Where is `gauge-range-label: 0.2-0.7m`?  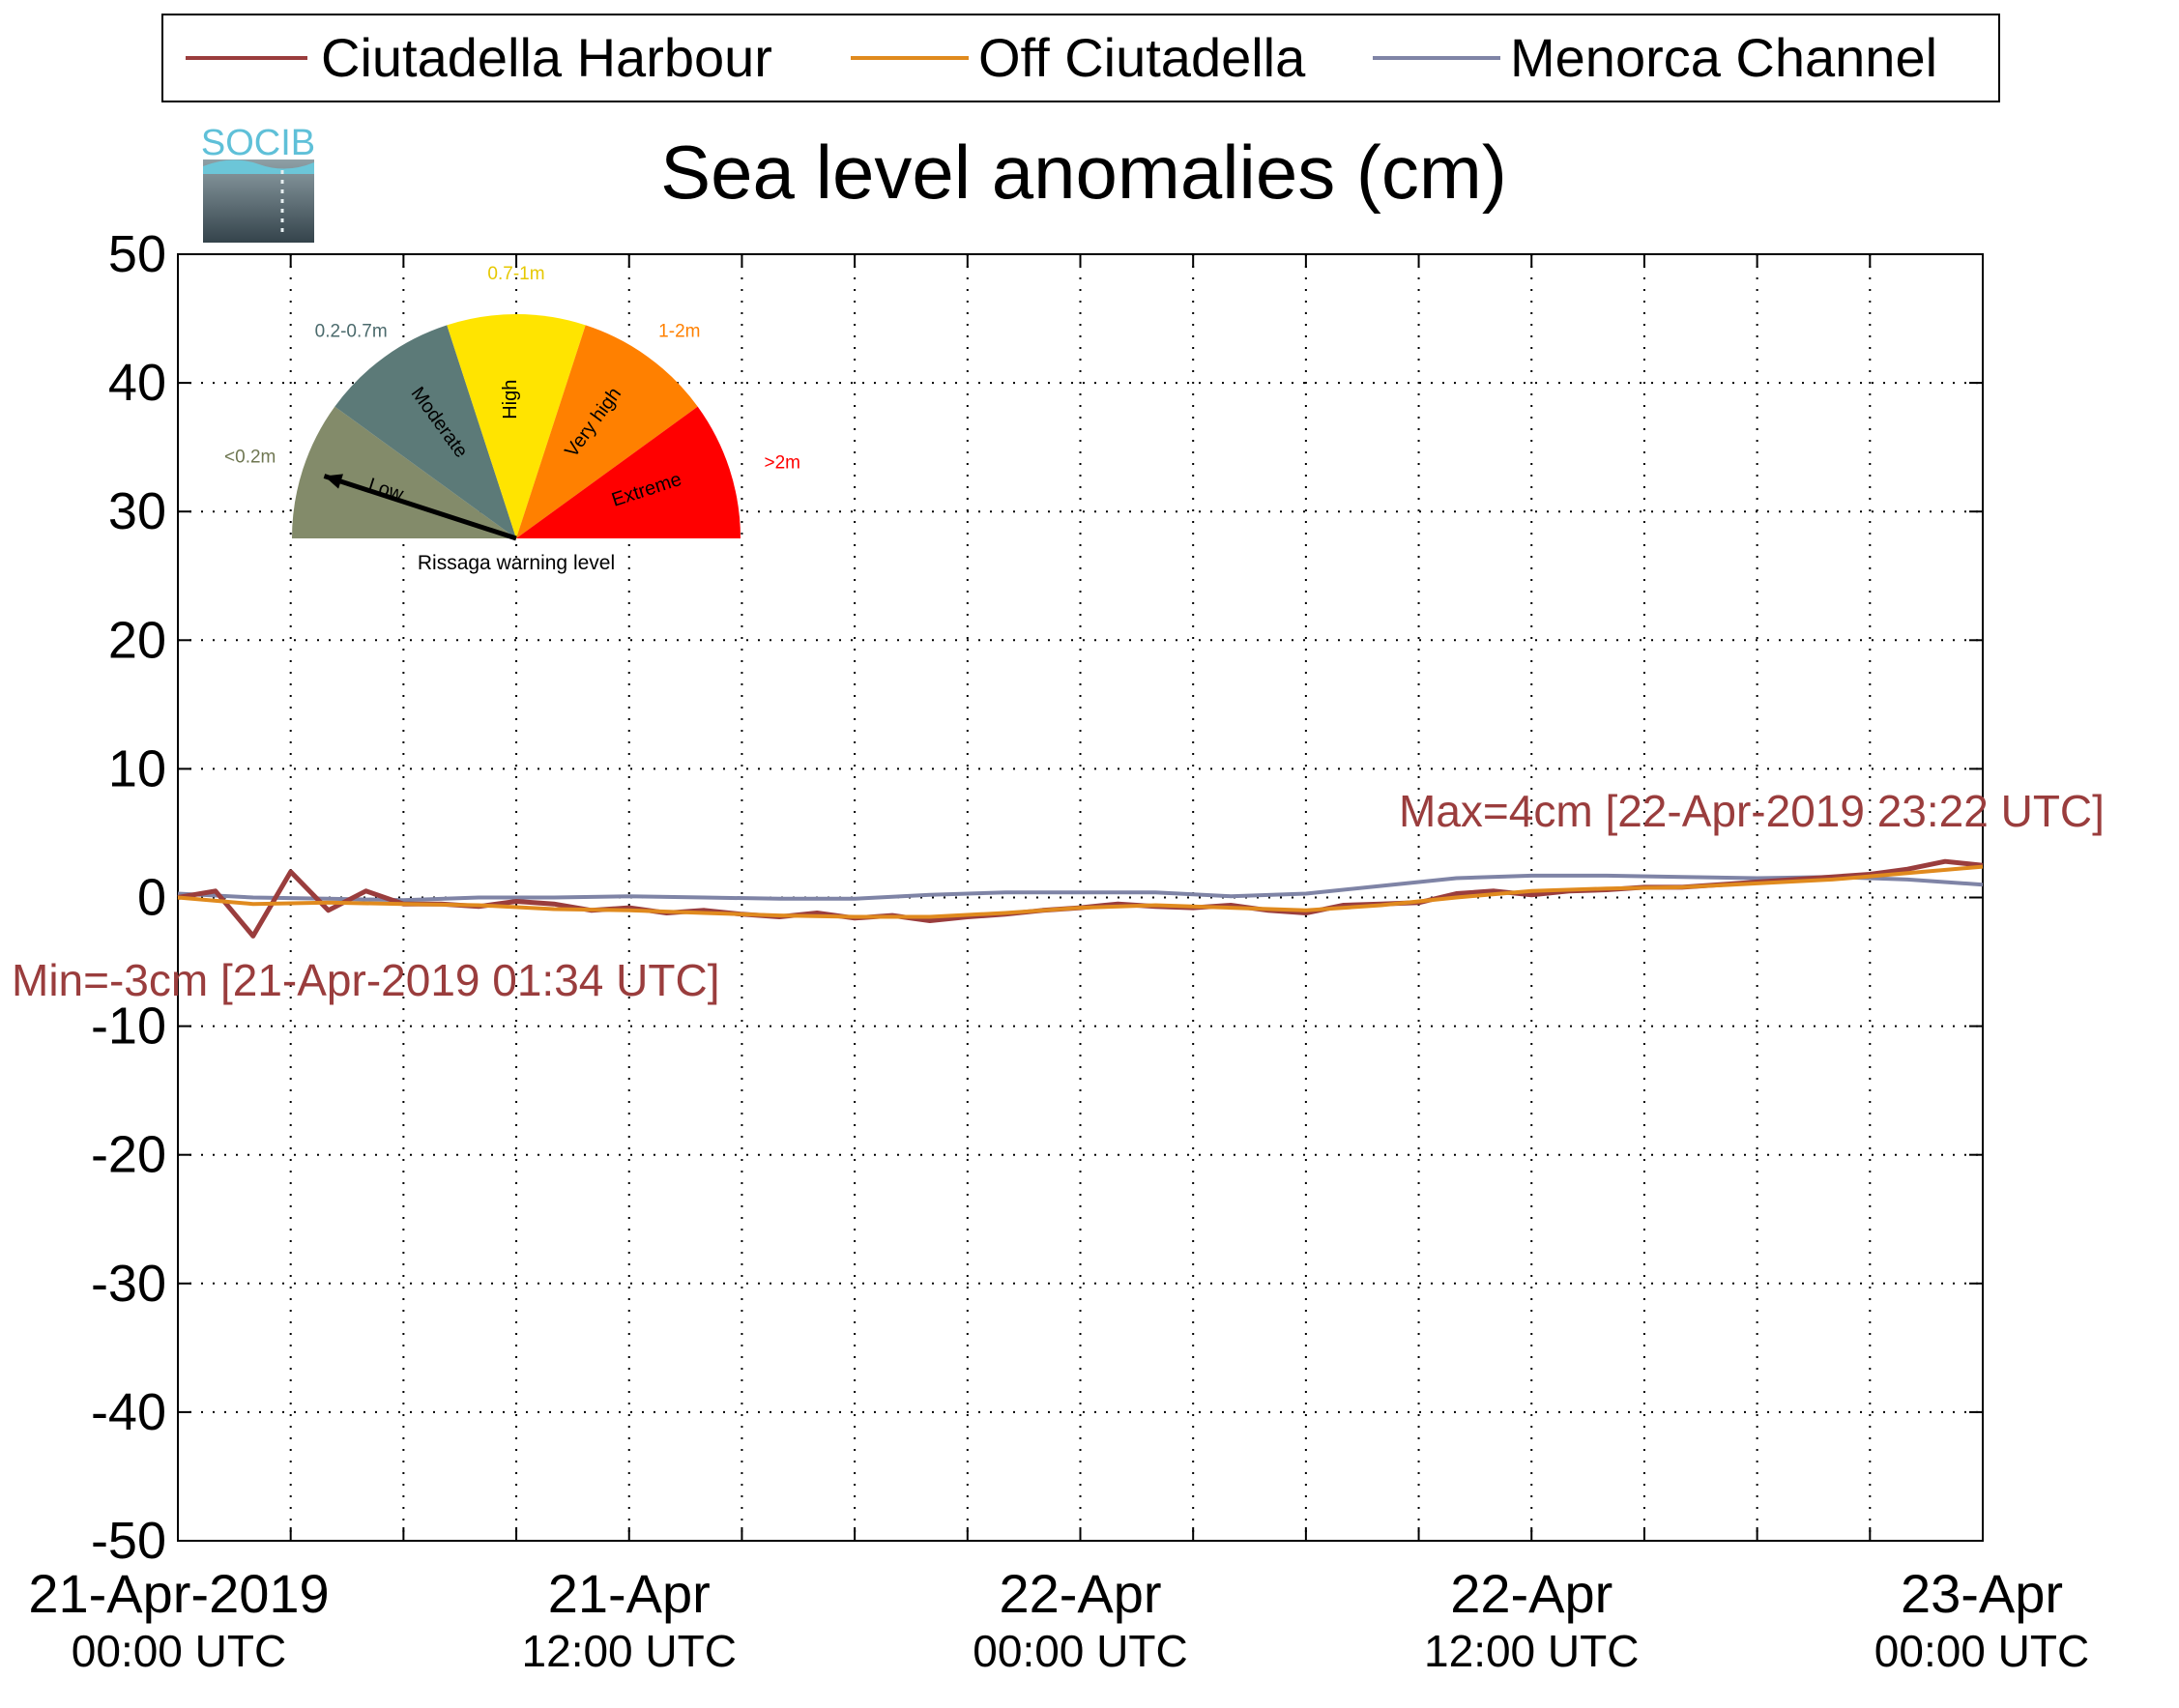 gauge-range-label: 0.2-0.7m is located at coordinates (351, 332).